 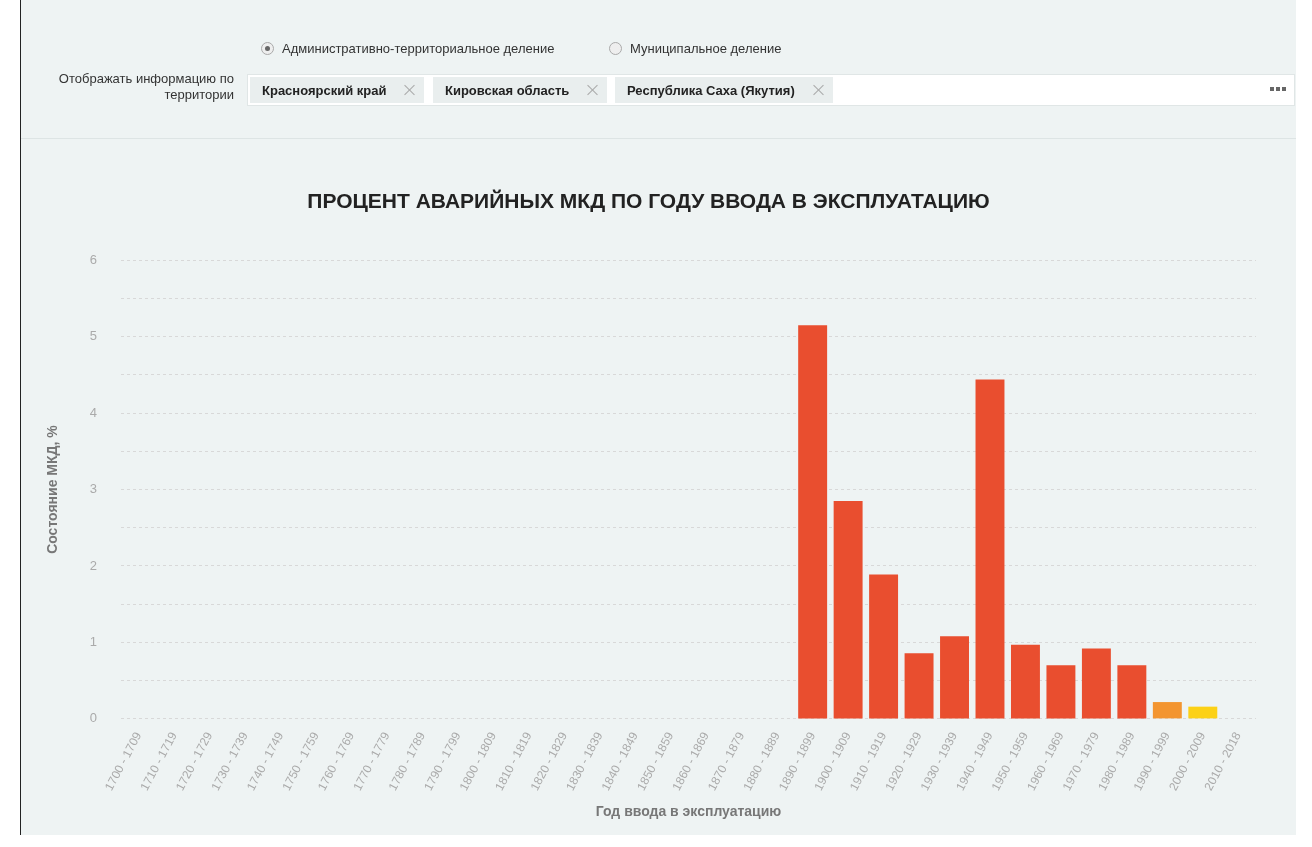 I want to click on text: Муниципальное деление, so click(x=706, y=48).